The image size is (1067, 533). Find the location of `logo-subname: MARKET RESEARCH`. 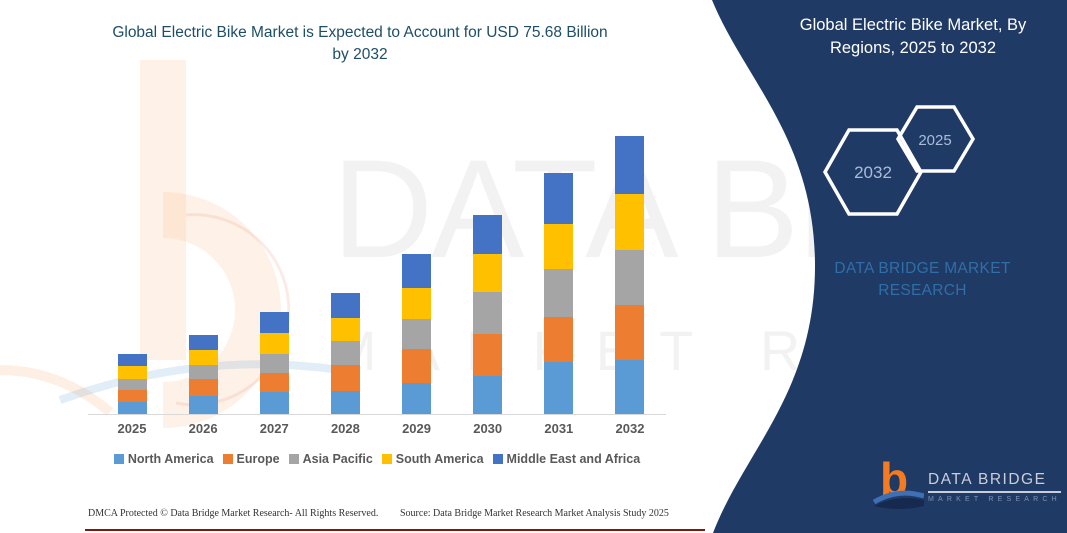

logo-subname: MARKET RESEARCH is located at coordinates (994, 499).